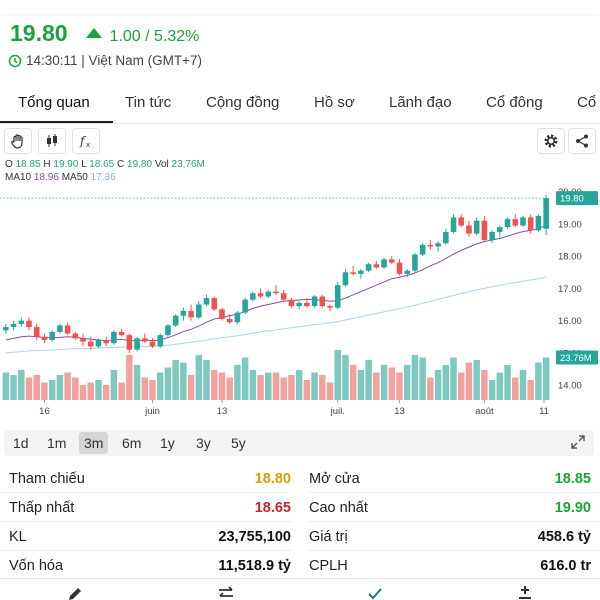 Image resolution: width=600 pixels, height=600 pixels. I want to click on y-tick-label: 16.00, so click(570, 321).